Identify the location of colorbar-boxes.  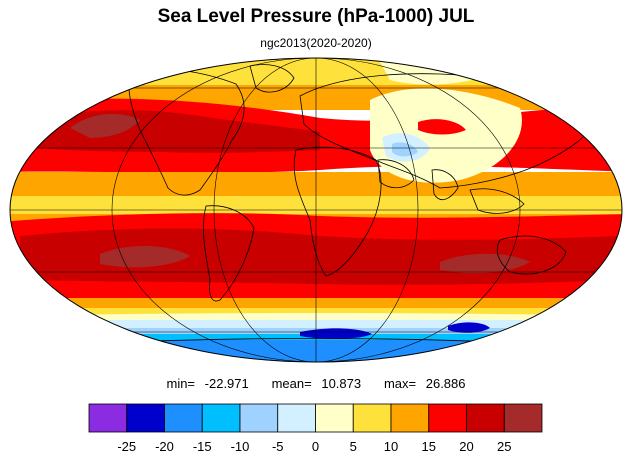
(315, 418).